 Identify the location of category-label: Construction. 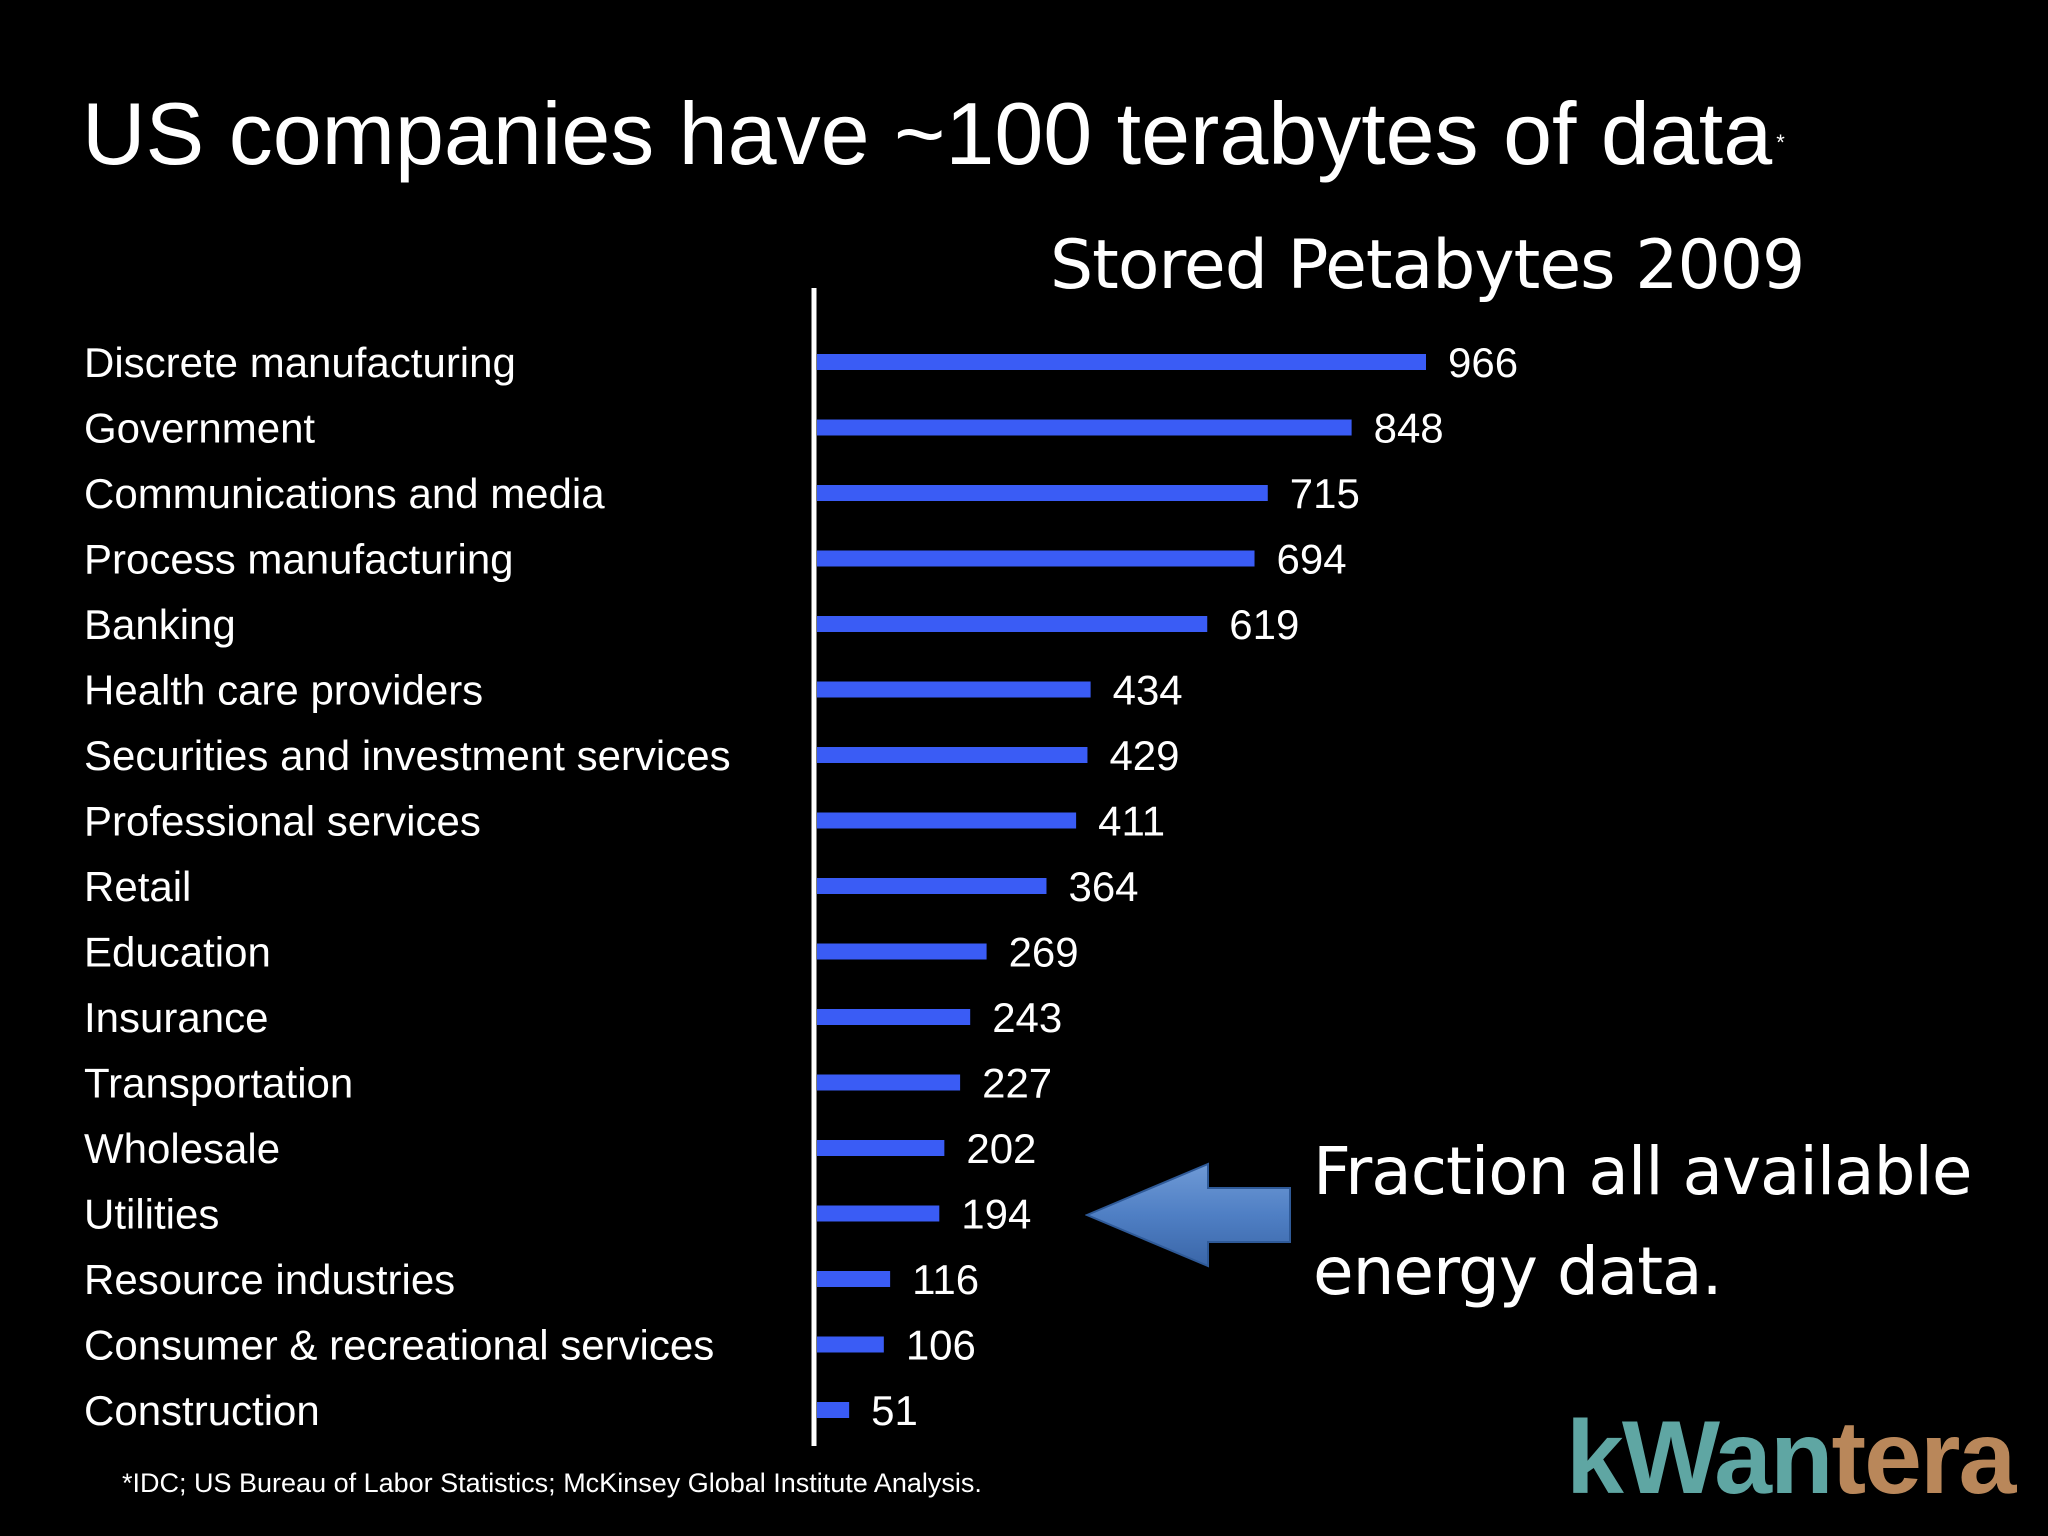
(202, 1410).